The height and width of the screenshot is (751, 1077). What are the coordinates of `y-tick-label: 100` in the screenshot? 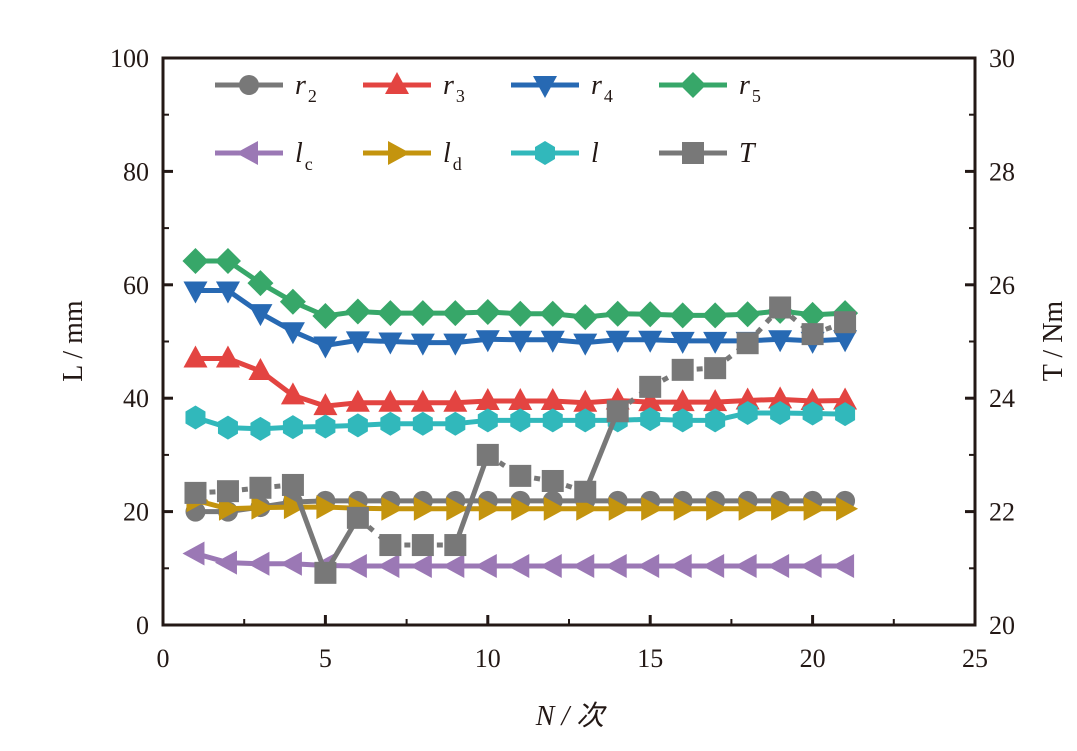 It's located at (129, 58).